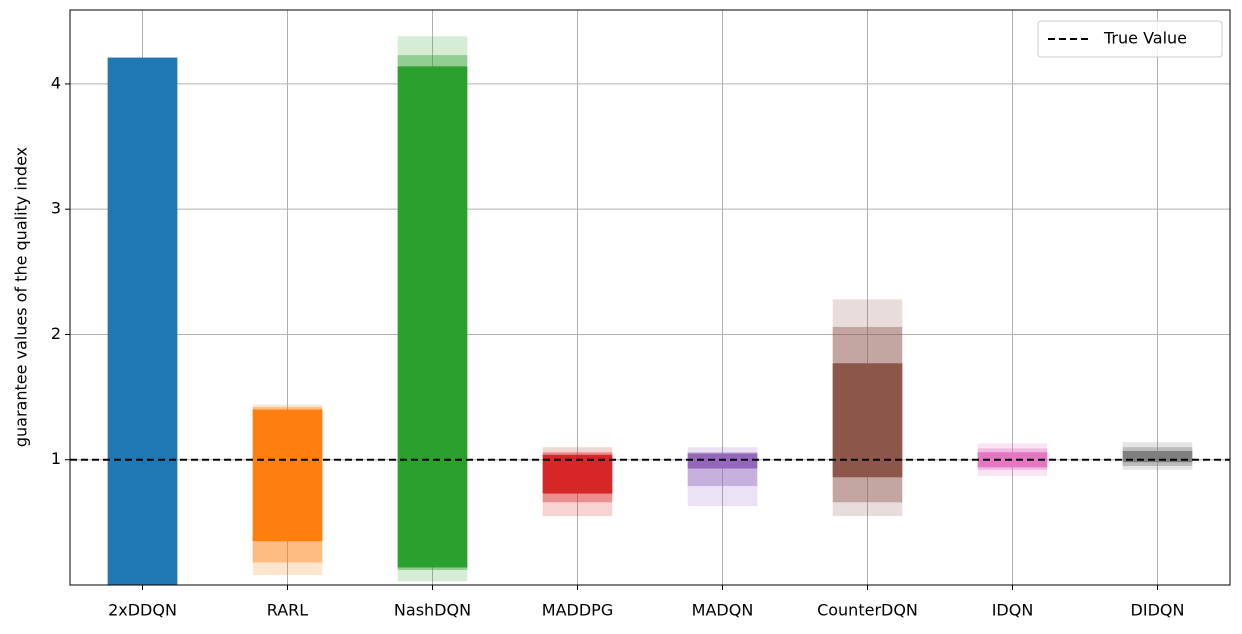 This screenshot has height=634, width=1242. Describe the element at coordinates (432, 610) in the screenshot. I see `x-tick-label: NashDQN` at that location.